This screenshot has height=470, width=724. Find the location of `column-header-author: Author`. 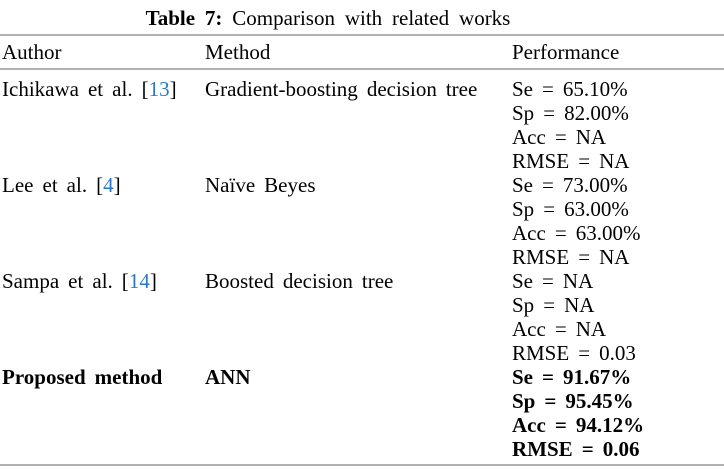

column-header-author: Author is located at coordinates (32, 52).